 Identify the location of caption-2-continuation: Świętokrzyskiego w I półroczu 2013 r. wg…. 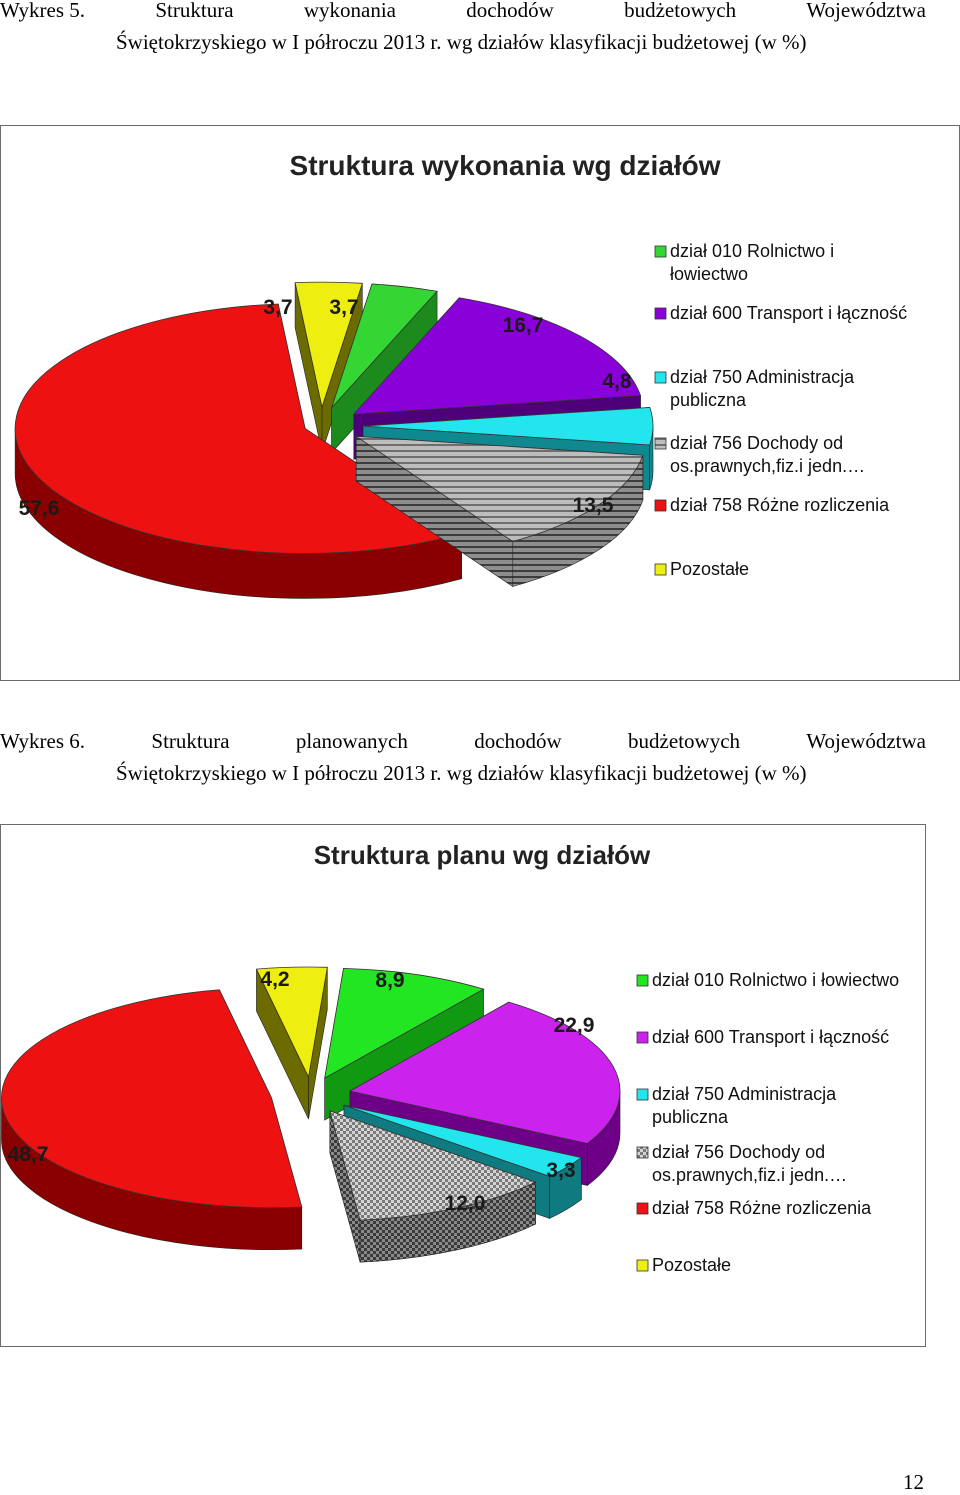
(461, 773).